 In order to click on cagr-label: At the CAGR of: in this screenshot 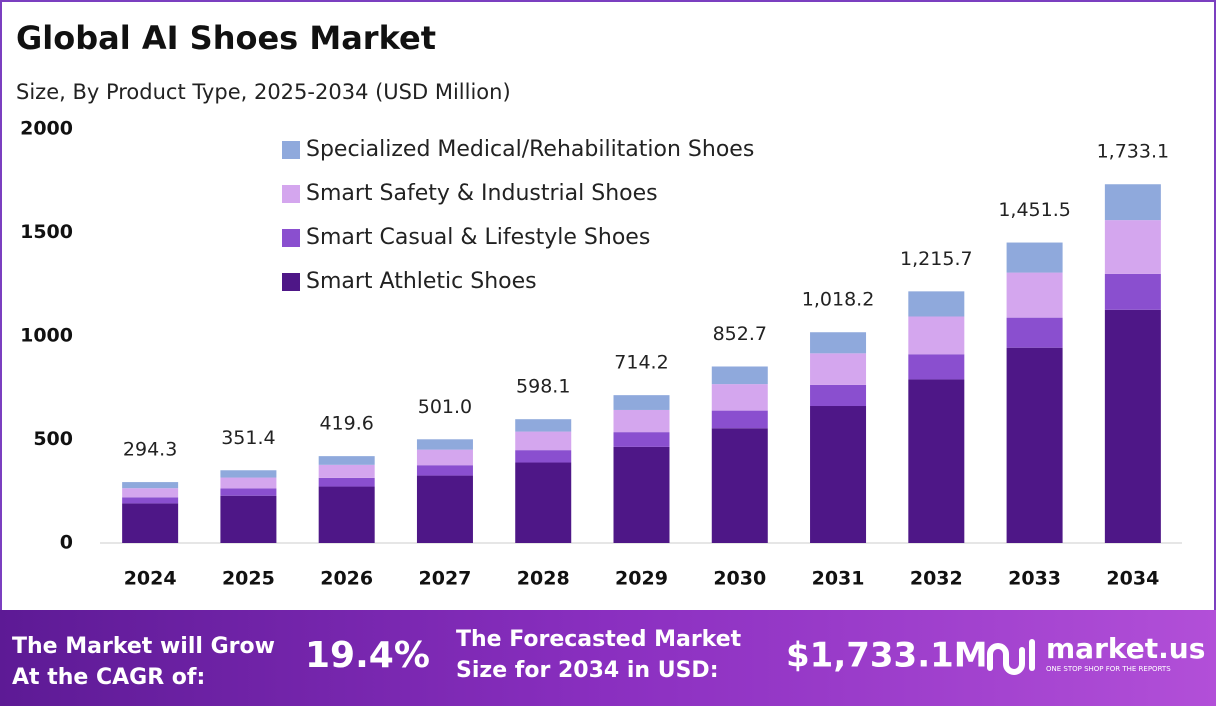, I will do `click(108, 677)`.